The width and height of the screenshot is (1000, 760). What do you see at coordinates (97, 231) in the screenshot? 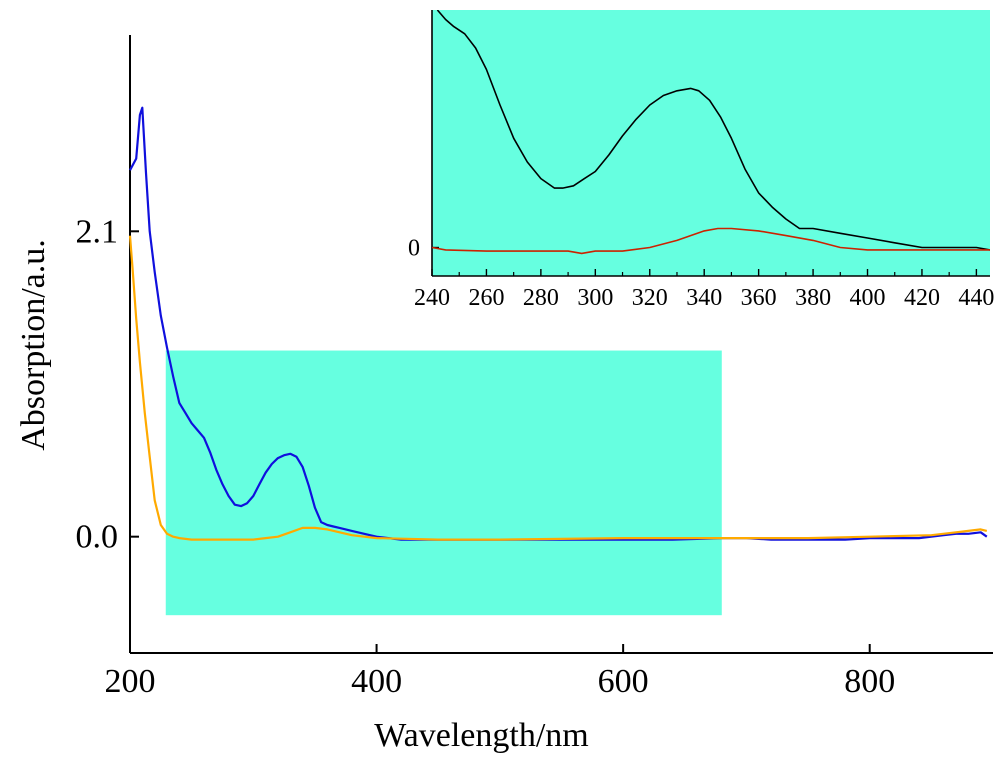
I see `y-tick-label: 2.1` at bounding box center [97, 231].